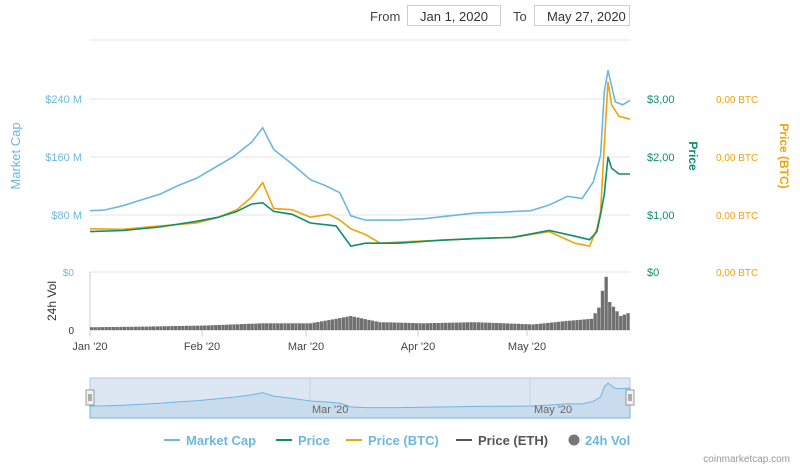 This screenshot has width=800, height=469. I want to click on legend-item-market-cap: Market Cap, so click(210, 440).